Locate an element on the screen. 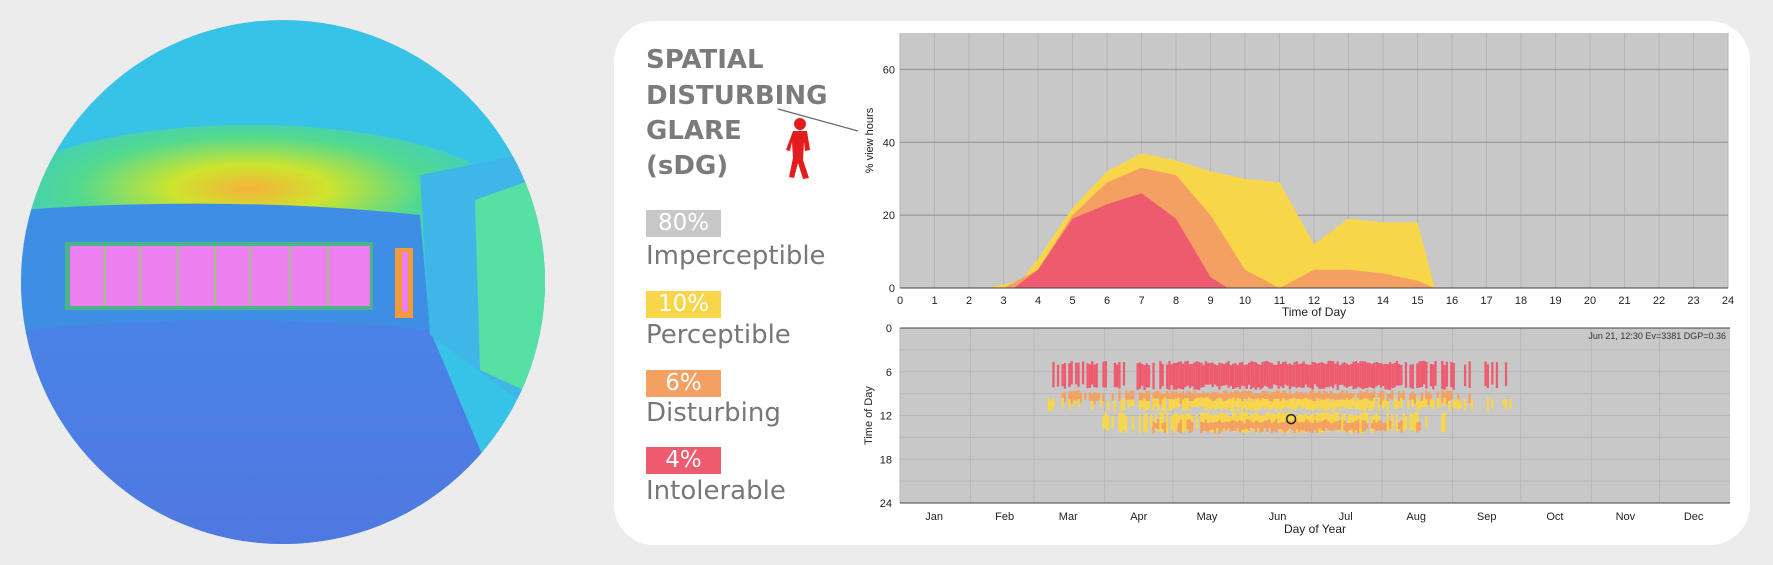  x-tick-label: 16 is located at coordinates (1452, 301).